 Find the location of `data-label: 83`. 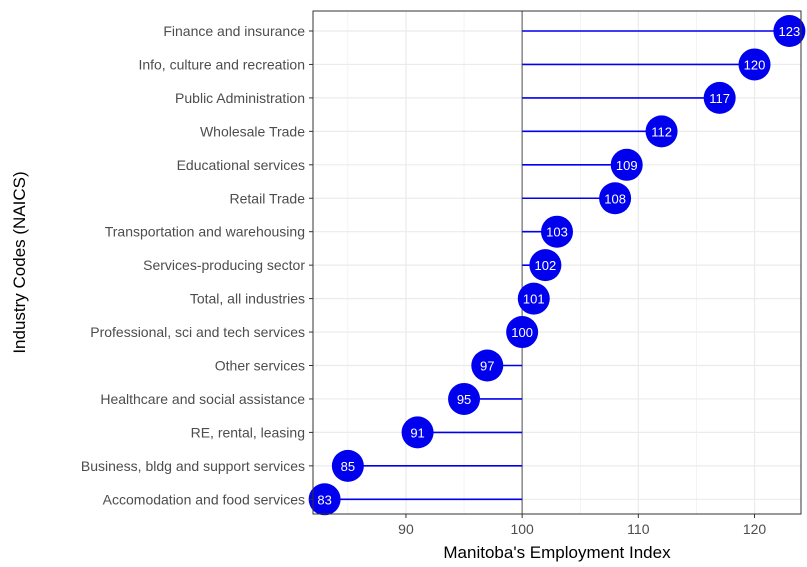

data-label: 83 is located at coordinates (324, 499).